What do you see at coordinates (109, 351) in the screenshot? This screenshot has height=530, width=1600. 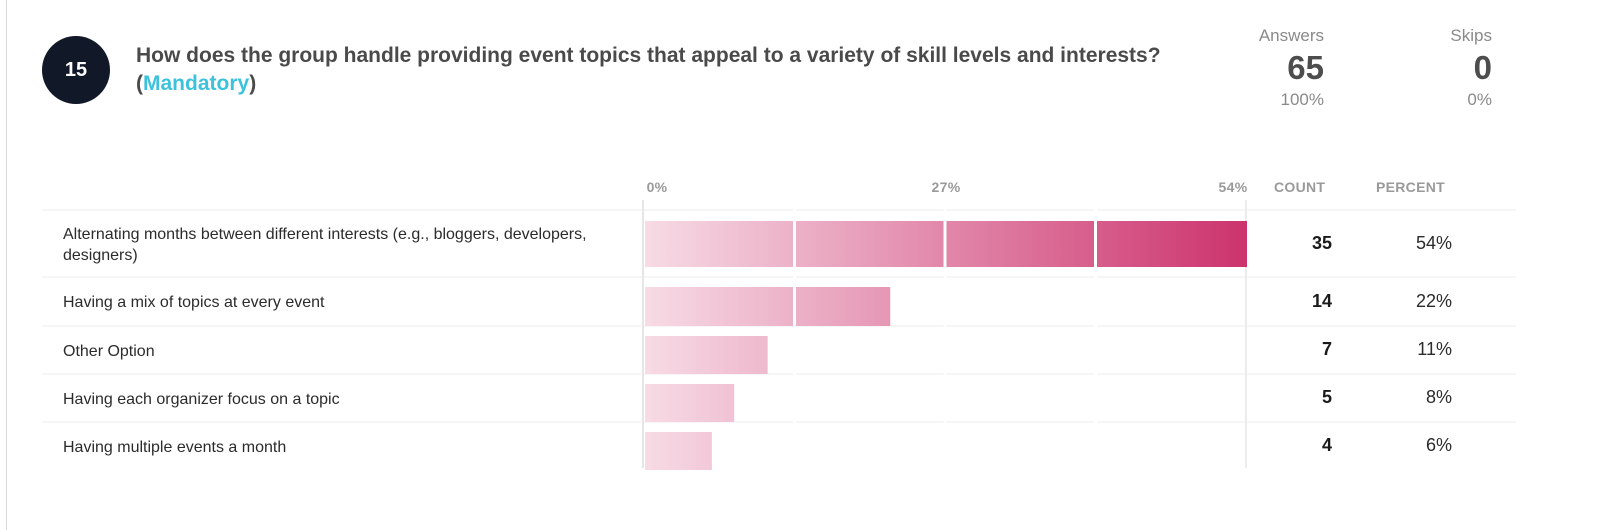 I see `category-label: Other Option` at bounding box center [109, 351].